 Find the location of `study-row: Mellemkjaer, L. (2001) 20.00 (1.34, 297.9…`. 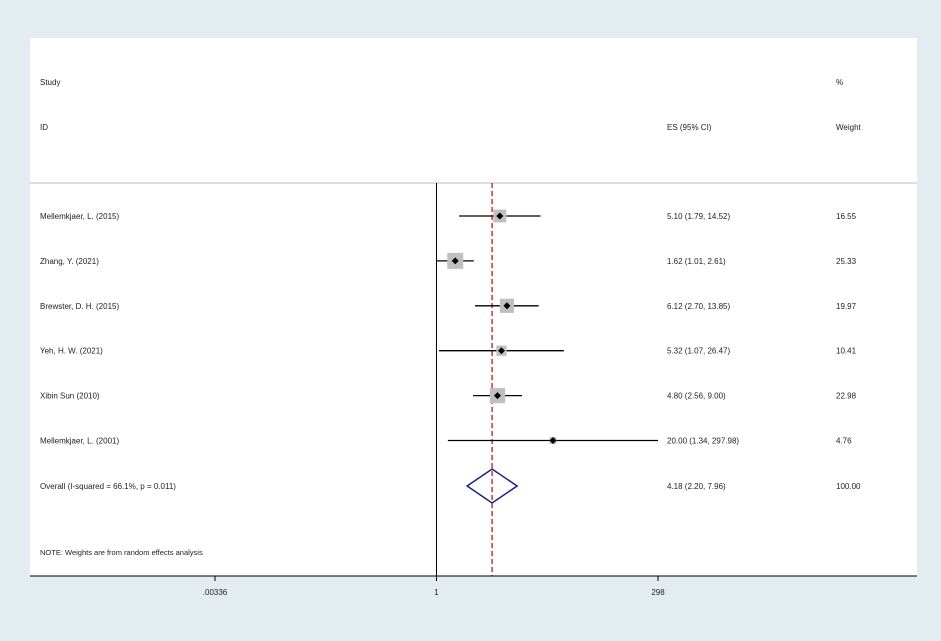

study-row: Mellemkjaer, L. (2001) 20.00 (1.34, 297.9… is located at coordinates (446, 441).